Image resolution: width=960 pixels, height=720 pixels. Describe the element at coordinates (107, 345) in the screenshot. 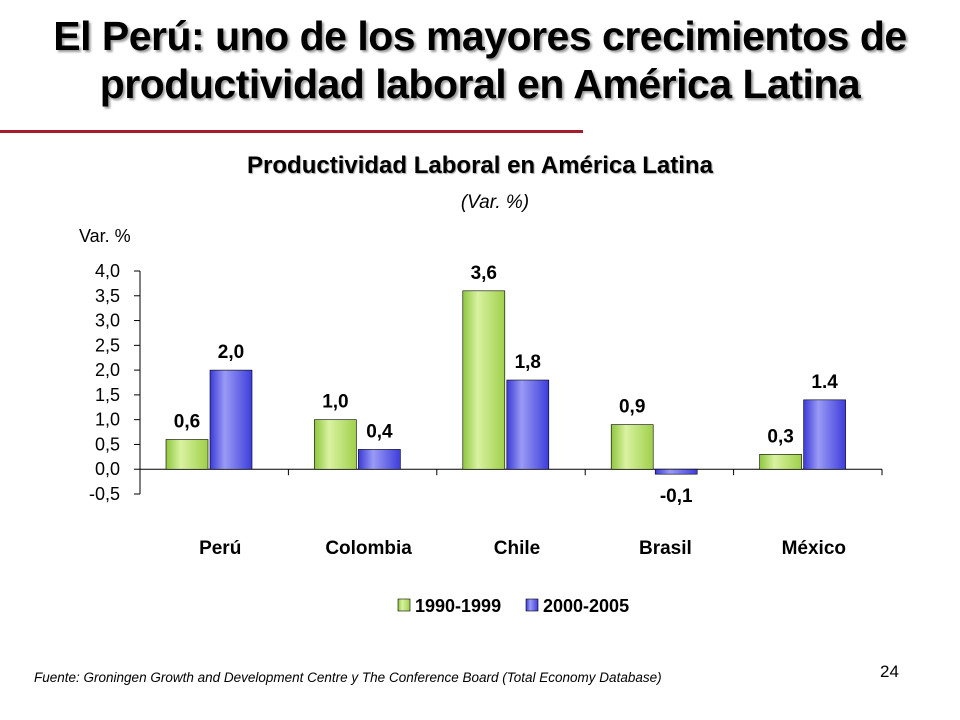

I see `y-tick-label: 2,5` at that location.